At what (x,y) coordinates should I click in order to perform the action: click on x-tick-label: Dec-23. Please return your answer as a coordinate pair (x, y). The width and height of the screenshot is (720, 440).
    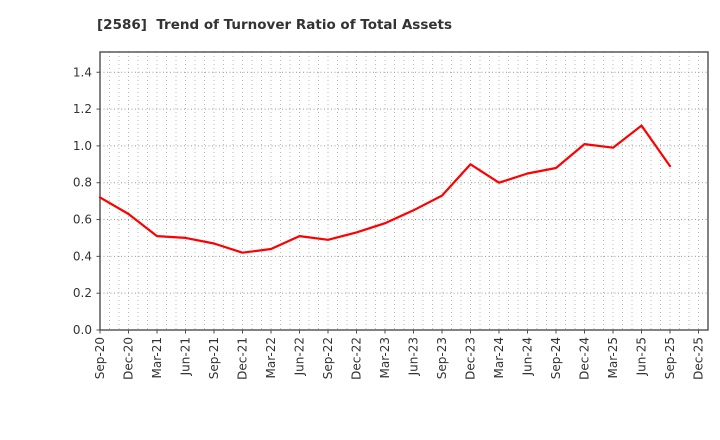
    Looking at the image, I should click on (471, 358).